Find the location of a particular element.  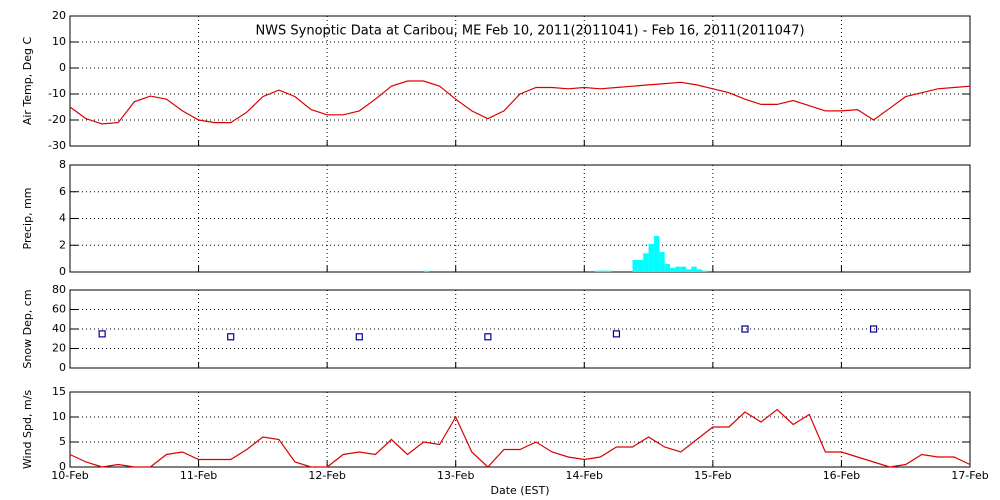

y-tick-label: 60 is located at coordinates (59, 309).